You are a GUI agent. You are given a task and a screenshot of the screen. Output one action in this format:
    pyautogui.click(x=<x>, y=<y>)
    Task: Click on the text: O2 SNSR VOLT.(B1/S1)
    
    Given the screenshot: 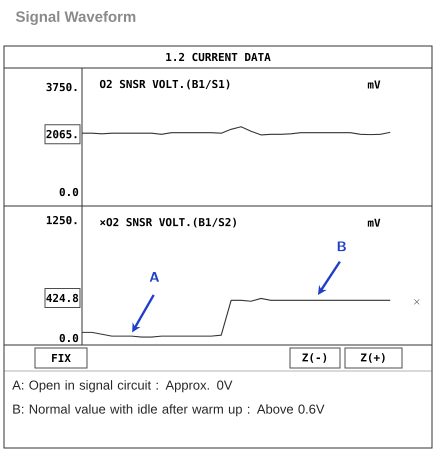 What is the action you would take?
    pyautogui.click(x=165, y=85)
    